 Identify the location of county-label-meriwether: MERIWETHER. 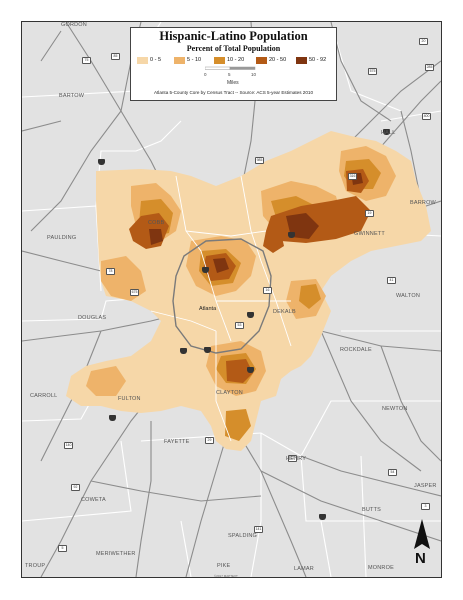
(116, 554).